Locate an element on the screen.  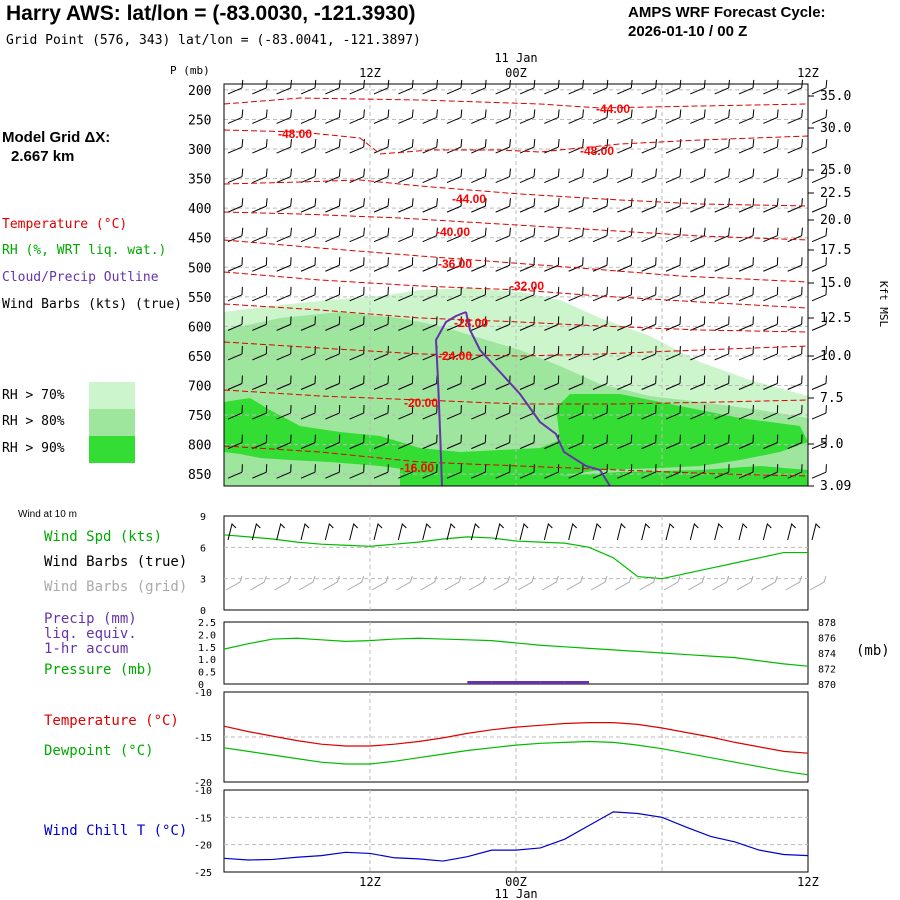
pressure-tick-label-right: 878 is located at coordinates (827, 623).